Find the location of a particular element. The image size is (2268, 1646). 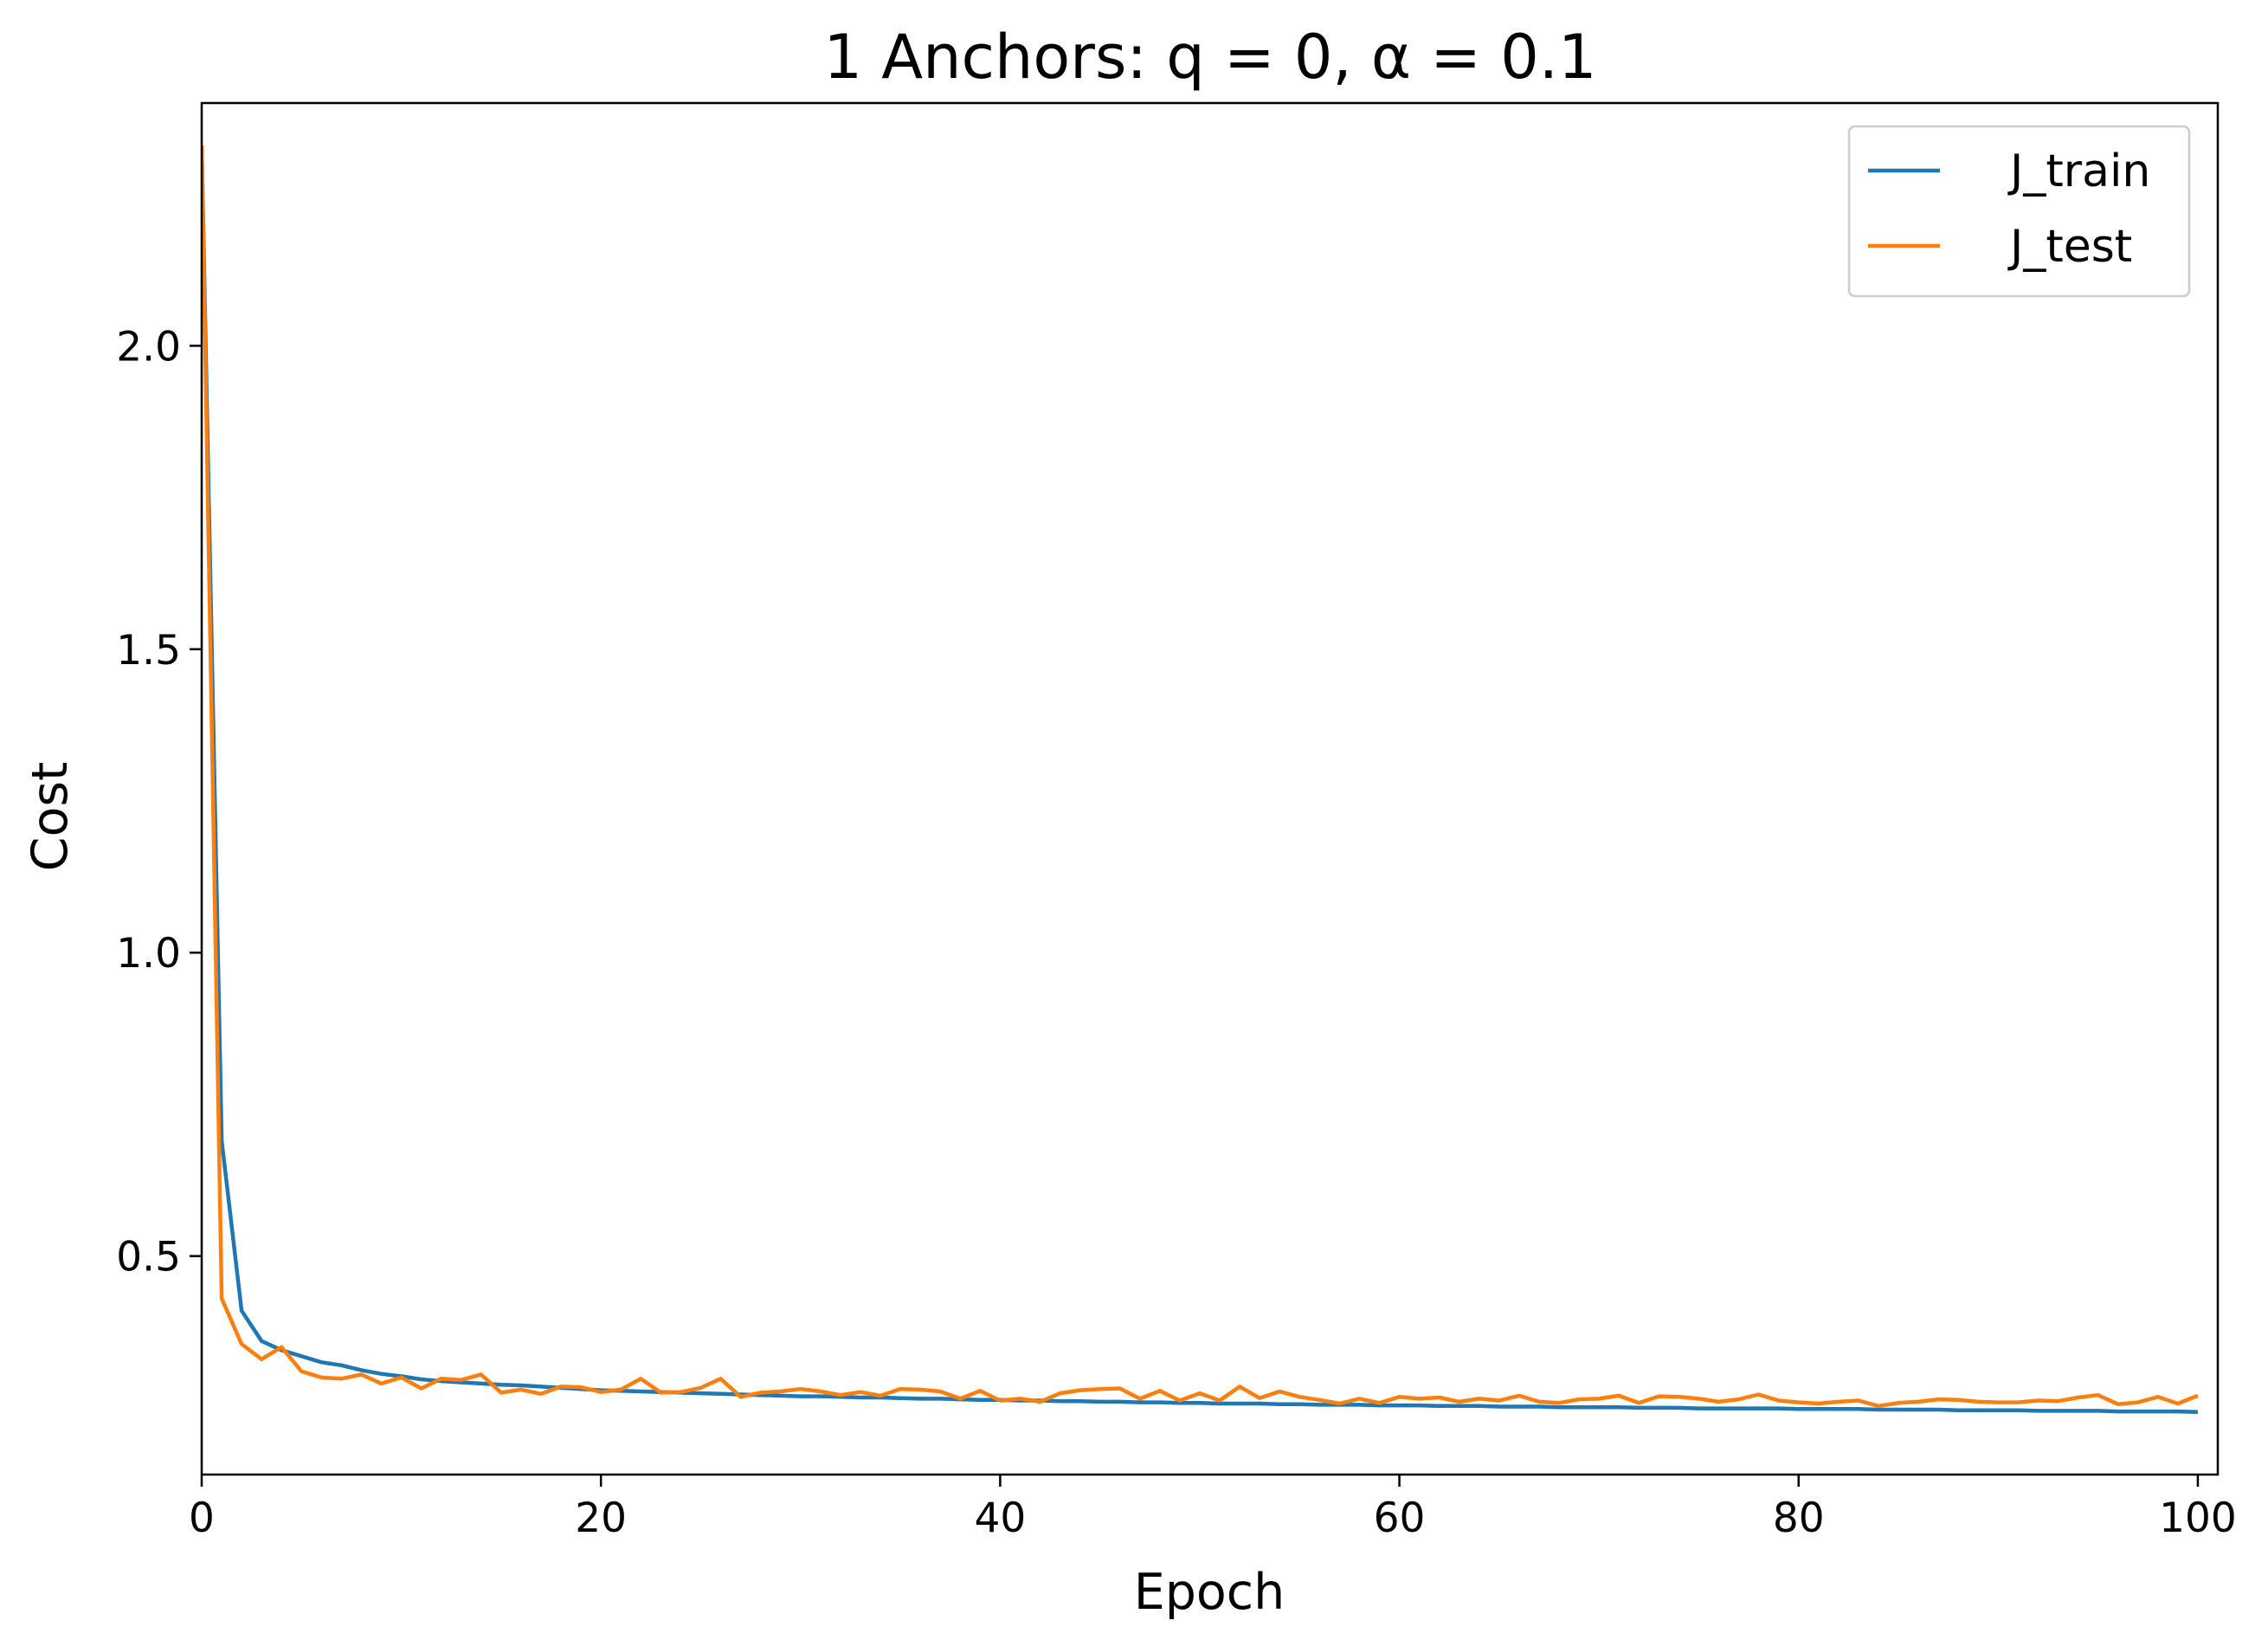

x-tick-label: 0 is located at coordinates (202, 1518).